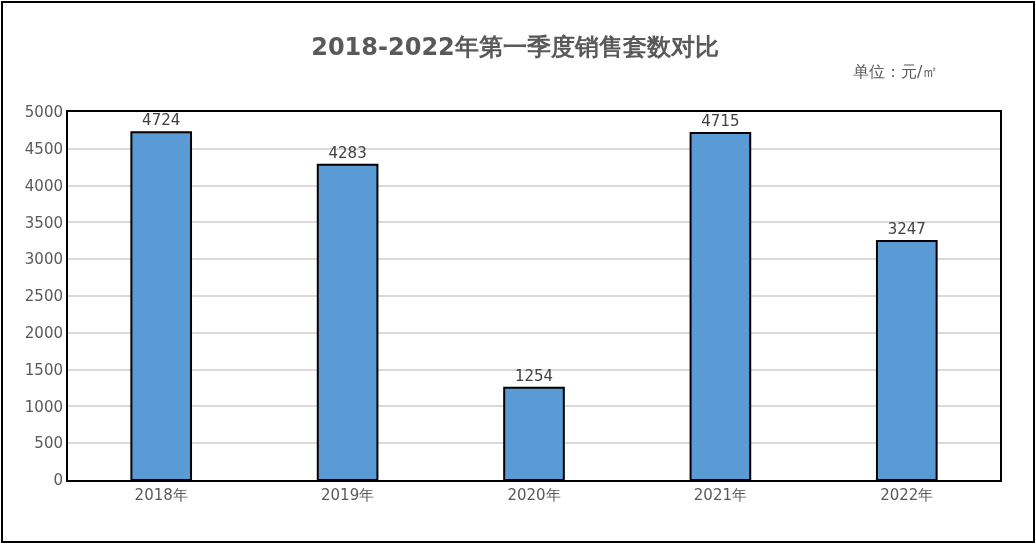 The width and height of the screenshot is (1036, 544). Describe the element at coordinates (161, 120) in the screenshot. I see `data-label: 4724` at that location.